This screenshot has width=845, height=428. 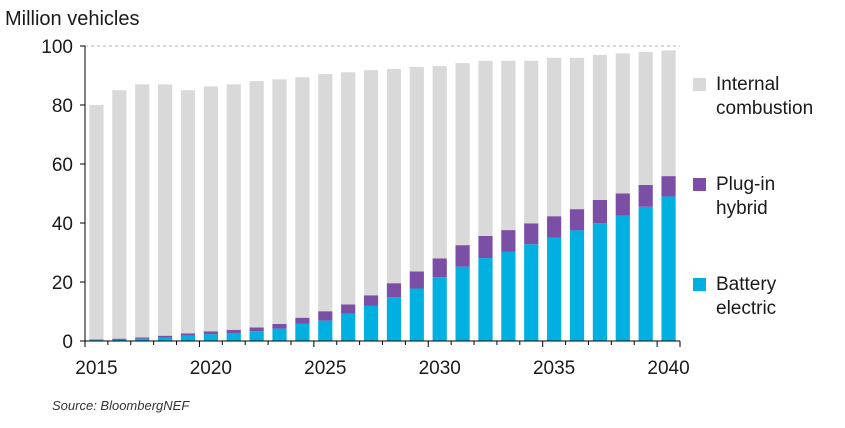 What do you see at coordinates (439, 268) in the screenshot?
I see `bar-plug-in-2030` at bounding box center [439, 268].